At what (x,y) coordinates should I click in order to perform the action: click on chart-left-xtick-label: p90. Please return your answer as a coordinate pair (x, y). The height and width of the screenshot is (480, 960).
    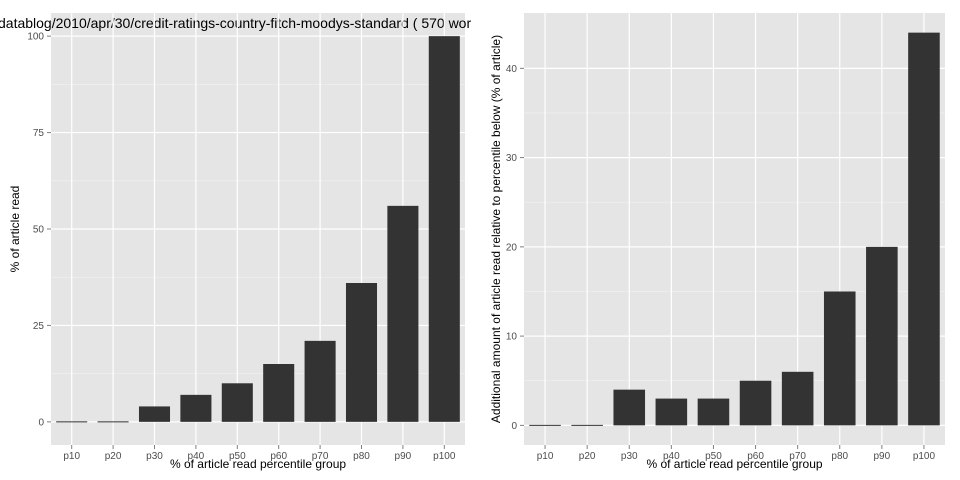
    Looking at the image, I should click on (403, 456).